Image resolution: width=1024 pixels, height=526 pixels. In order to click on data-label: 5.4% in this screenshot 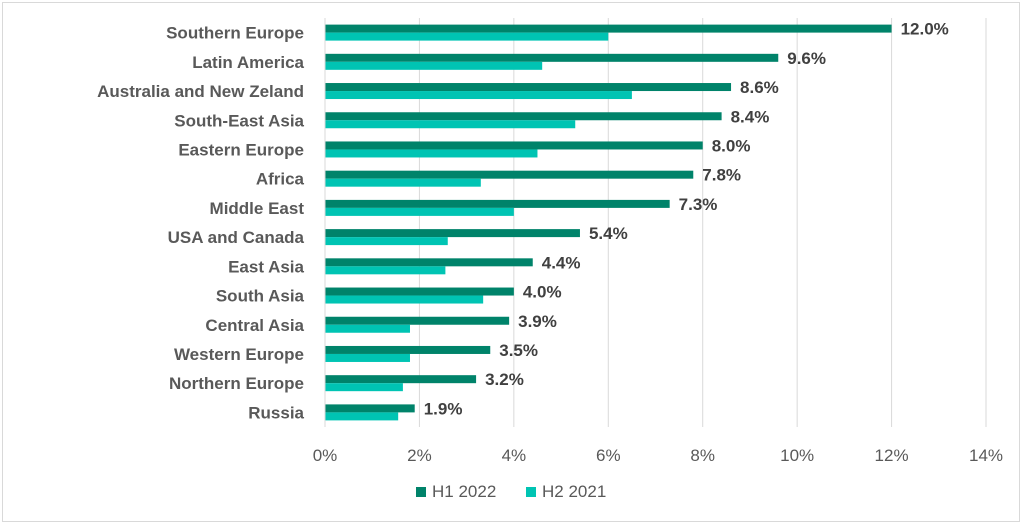, I will do `click(608, 233)`.